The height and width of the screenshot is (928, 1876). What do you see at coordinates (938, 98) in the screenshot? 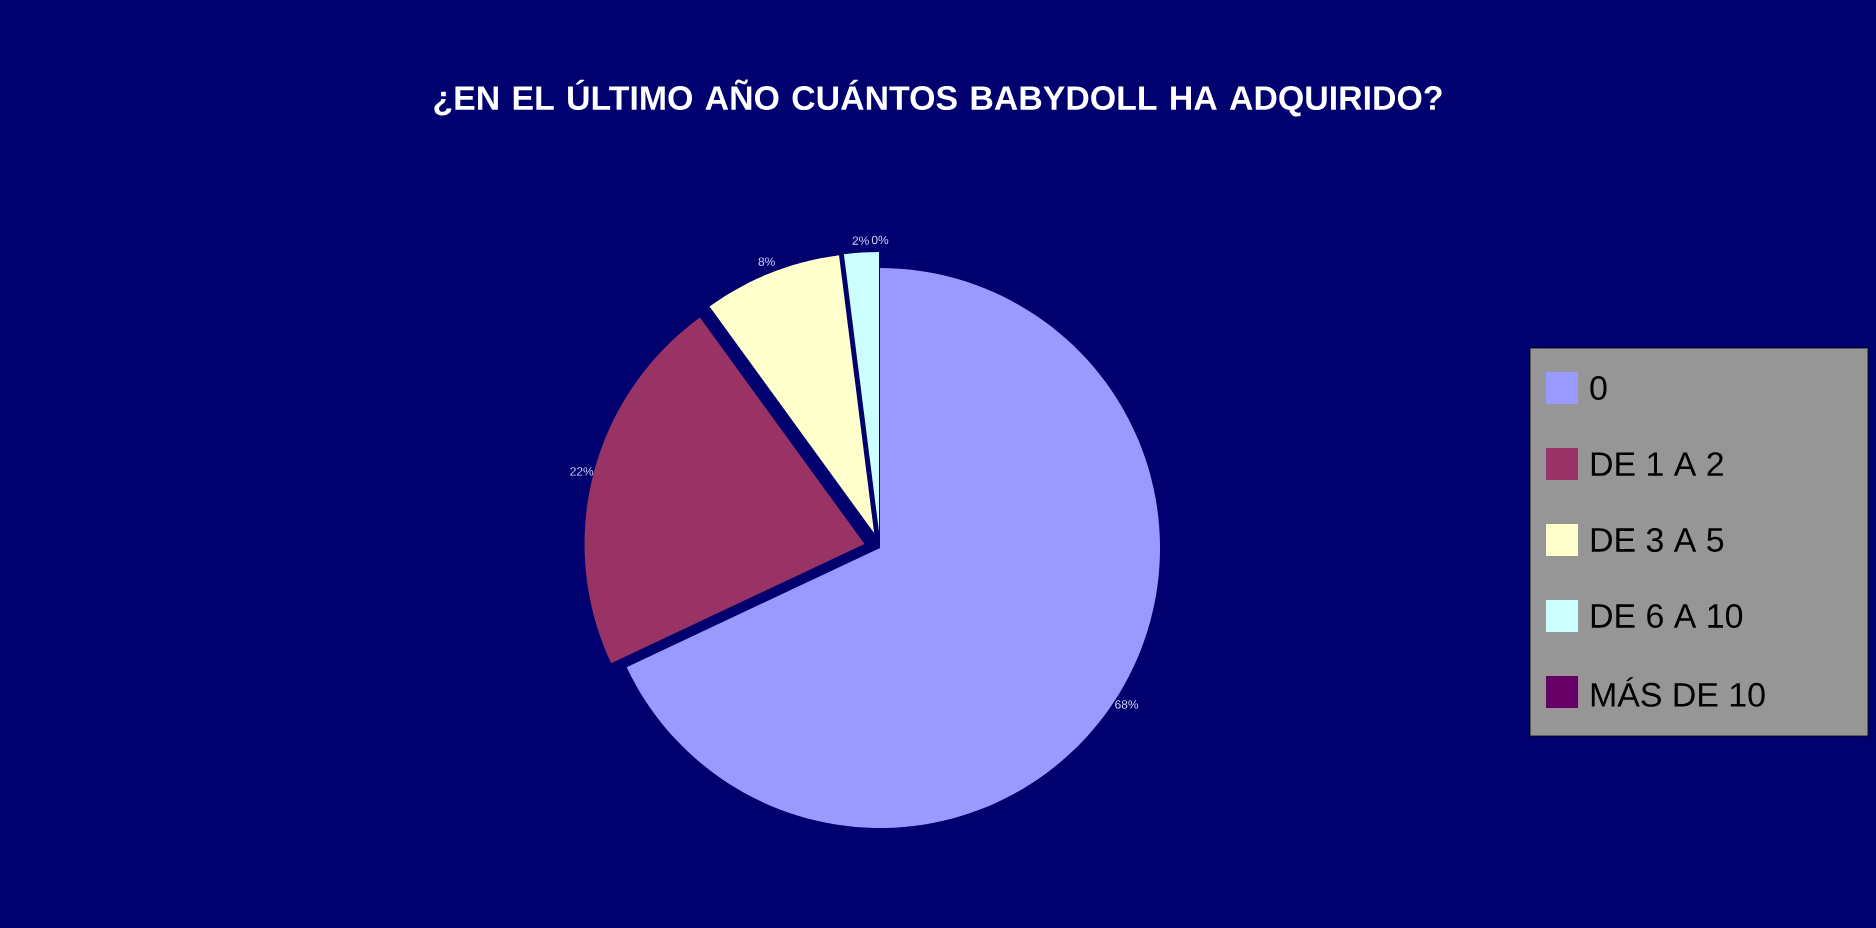
I see `chart-title: ¿EN EL ÚLTIMO AÑO CUÁNTOS BABYDOLL HA ADQUIRIDO?` at bounding box center [938, 98].